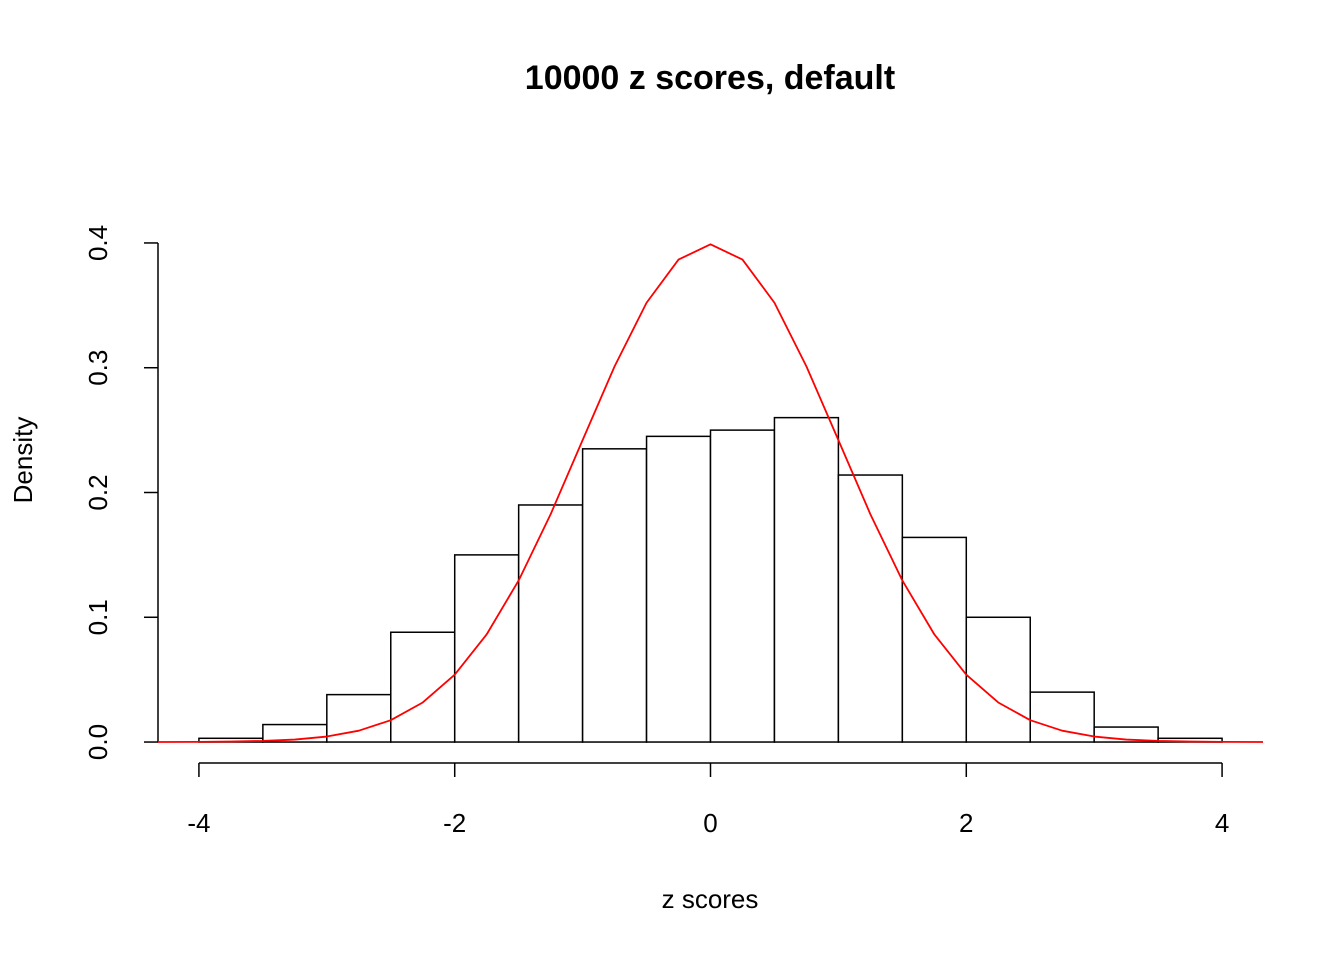  I want to click on x-axis-label: z scores, so click(710, 899).